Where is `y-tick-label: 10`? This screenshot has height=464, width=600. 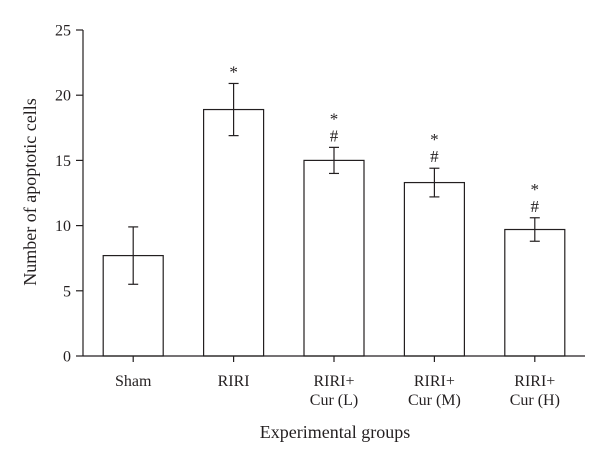
y-tick-label: 10 is located at coordinates (63, 226).